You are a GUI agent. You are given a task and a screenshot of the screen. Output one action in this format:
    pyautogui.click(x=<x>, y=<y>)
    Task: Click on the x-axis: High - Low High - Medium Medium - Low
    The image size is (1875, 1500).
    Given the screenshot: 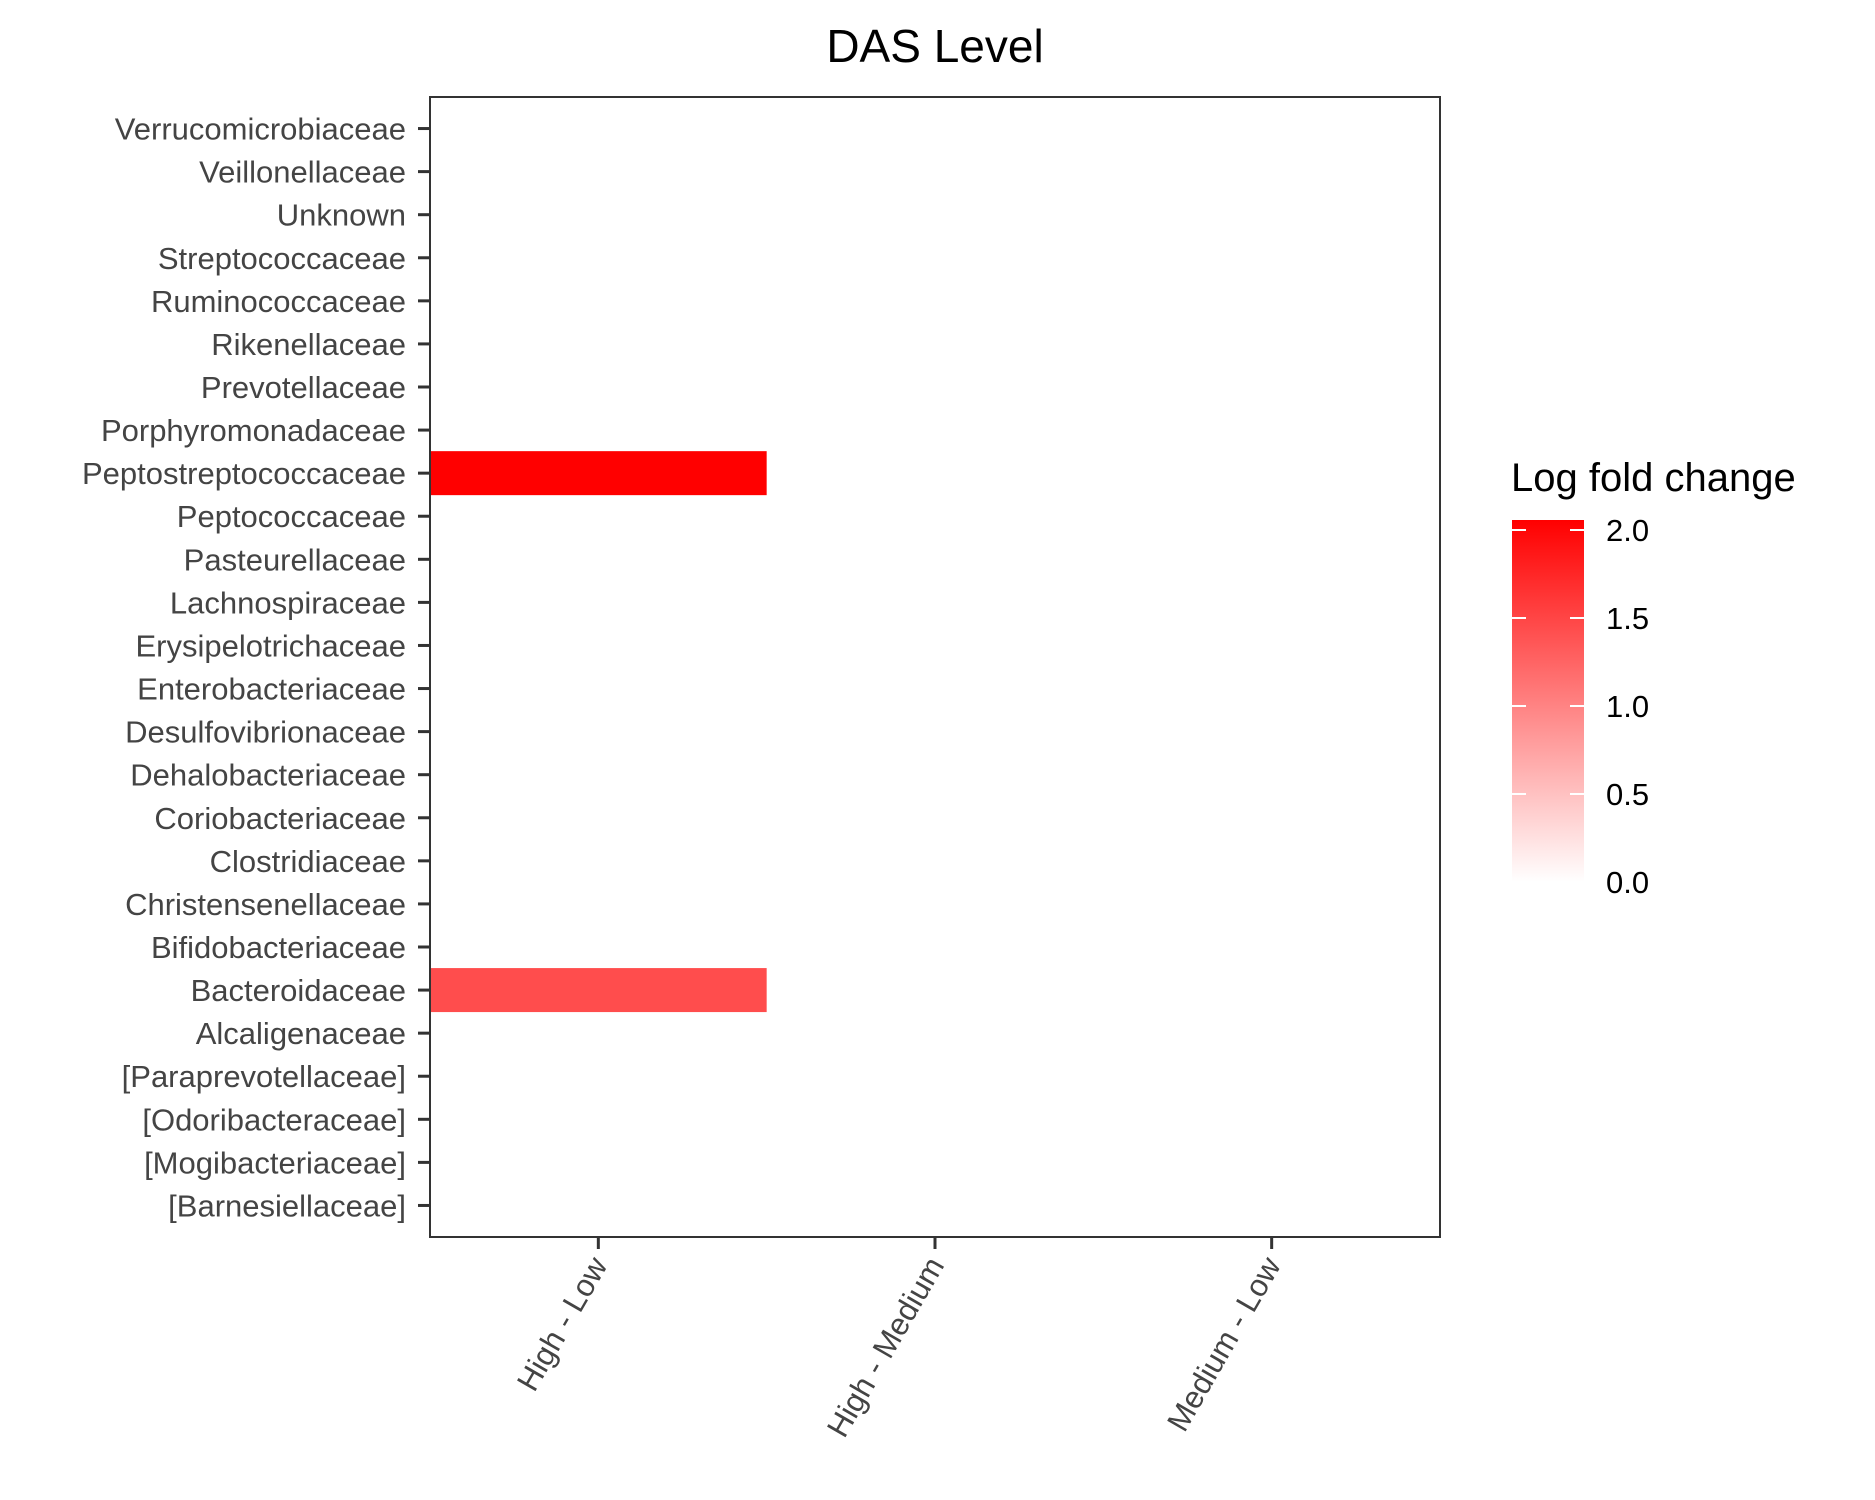 What is the action you would take?
    pyautogui.click(x=899, y=1340)
    